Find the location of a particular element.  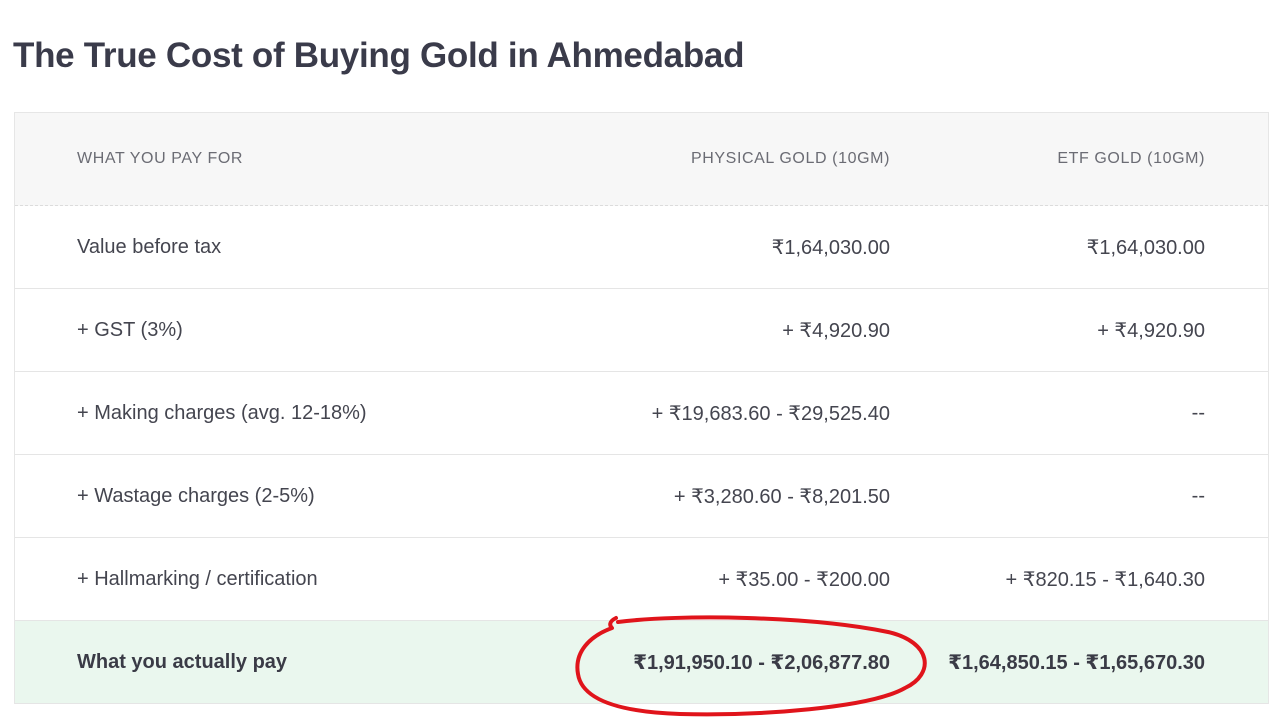

etf-value: + ₹820.15 - ₹1,640.30 is located at coordinates (1105, 579).